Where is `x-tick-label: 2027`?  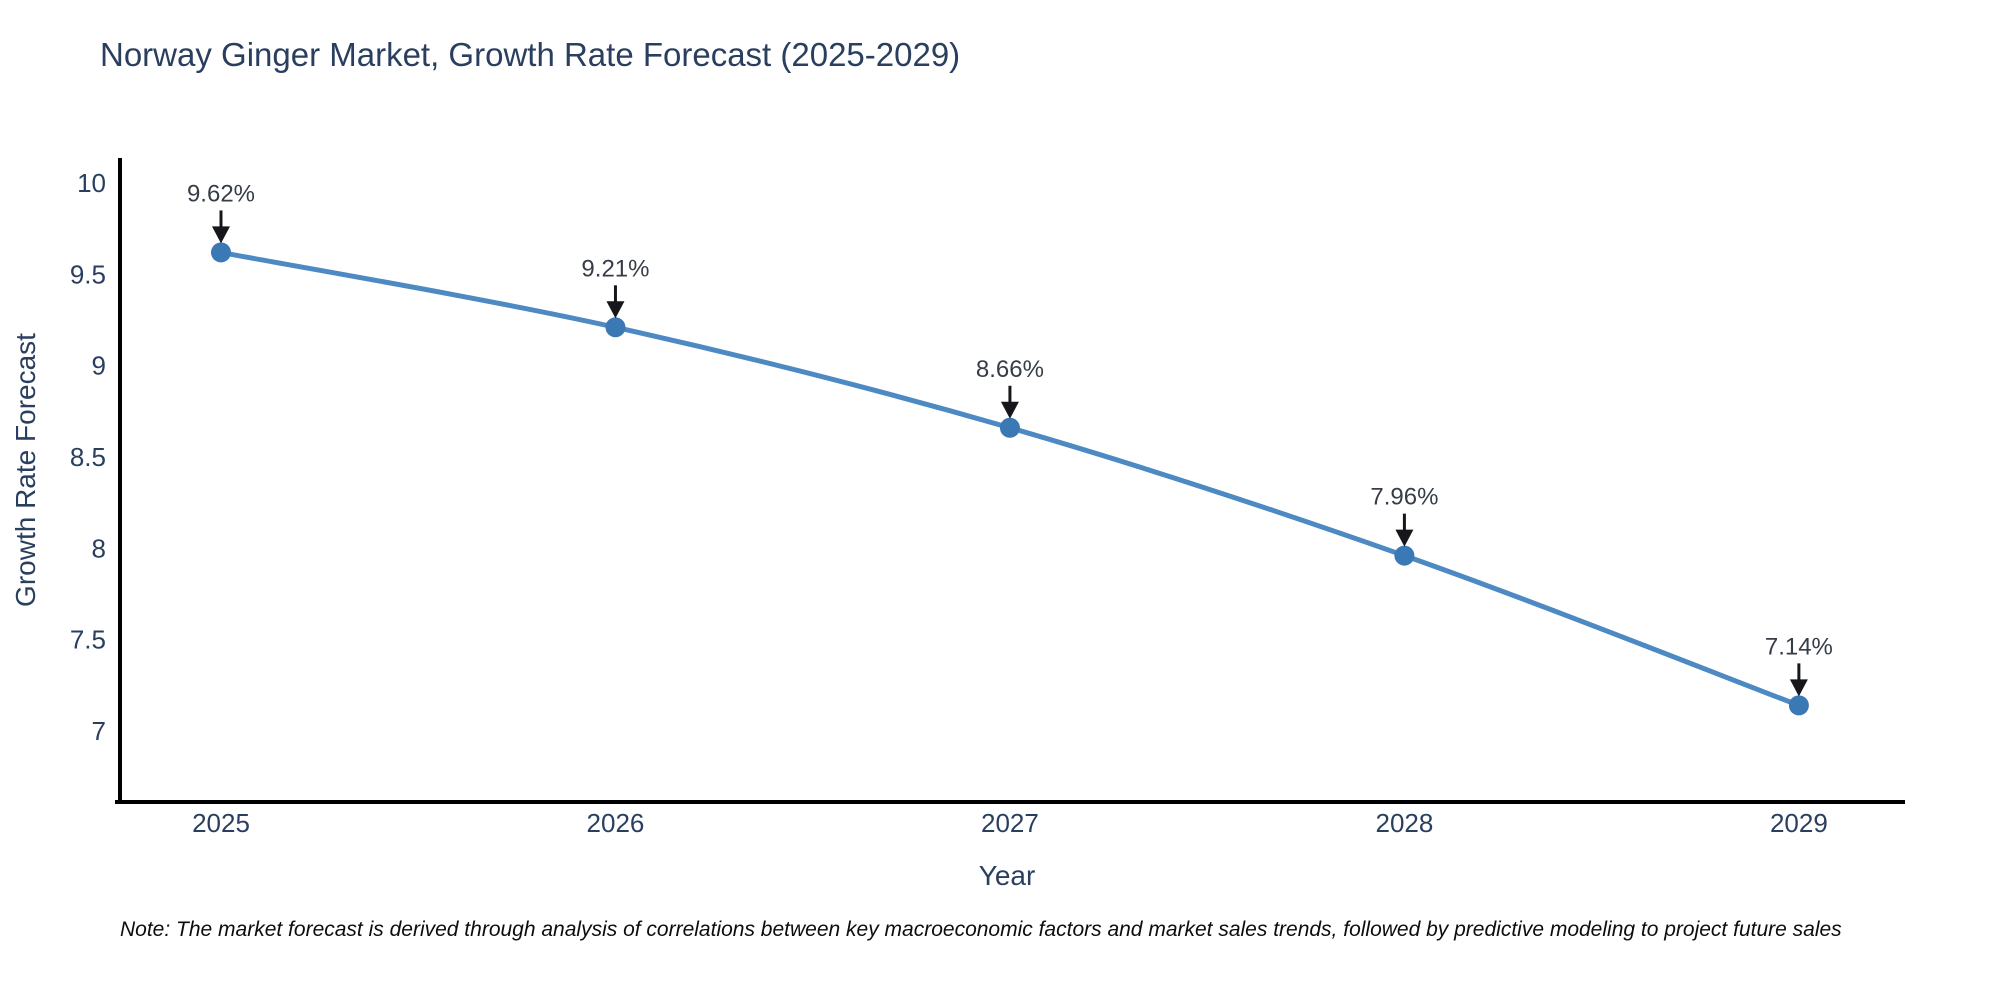
x-tick-label: 2027 is located at coordinates (1010, 823).